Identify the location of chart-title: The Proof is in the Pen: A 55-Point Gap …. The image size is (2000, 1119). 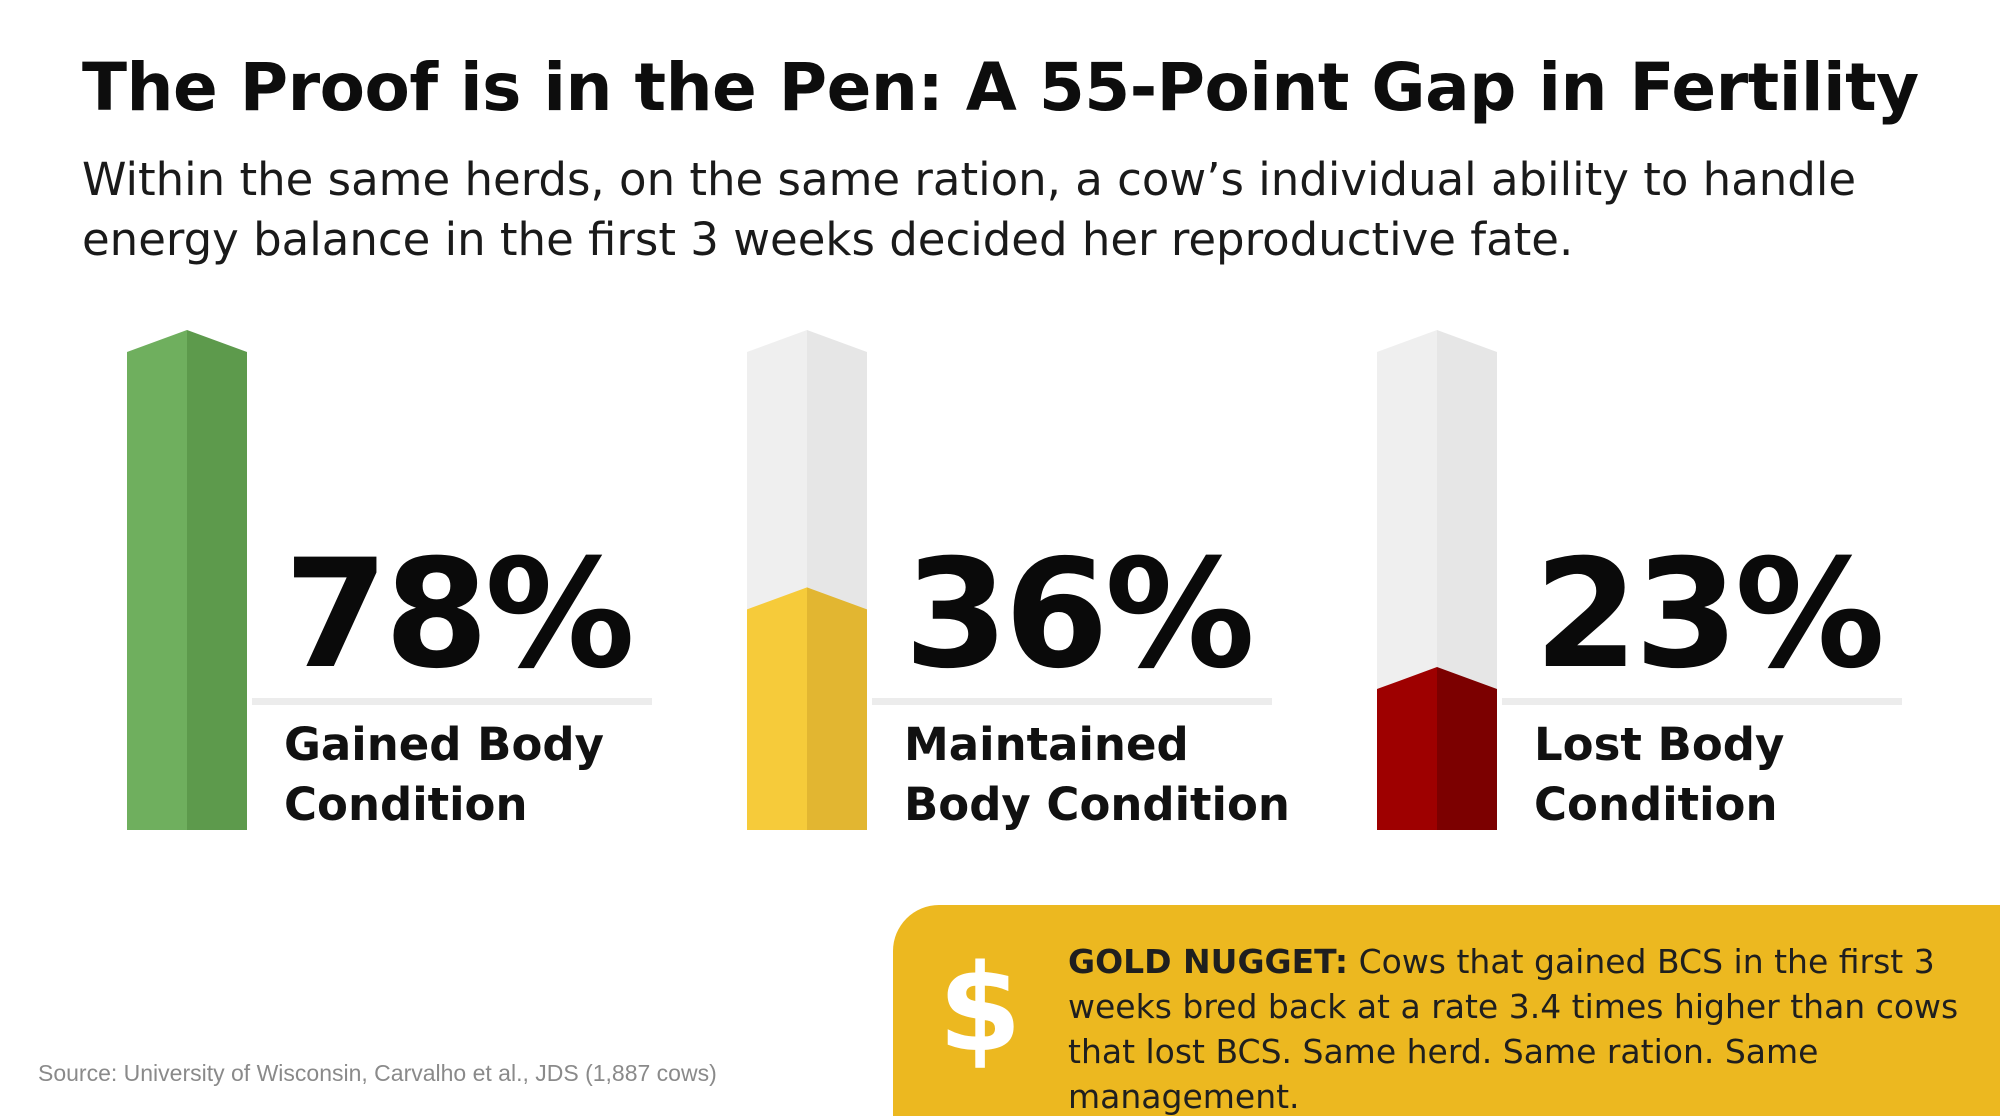
(1000, 87).